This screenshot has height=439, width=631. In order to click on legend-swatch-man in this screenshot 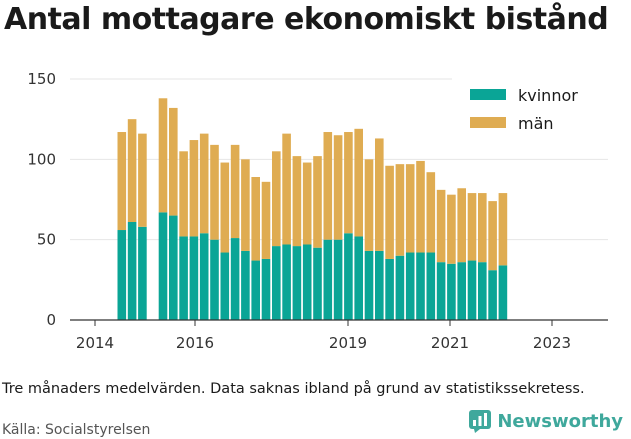, I will do `click(488, 122)`.